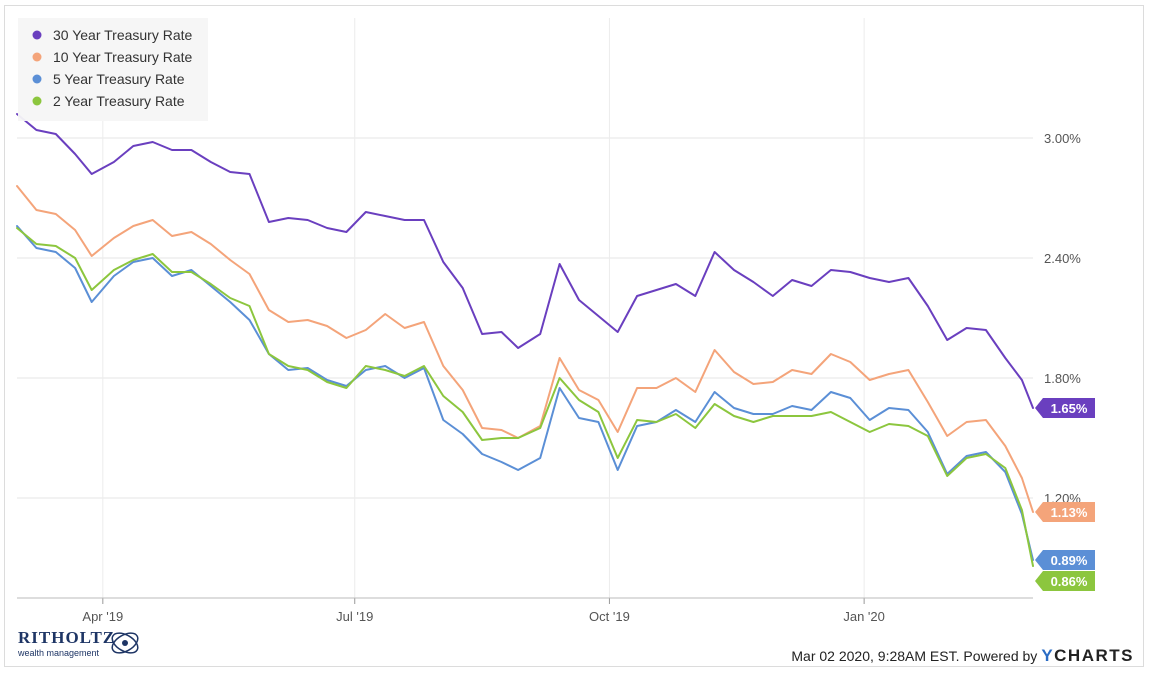 This screenshot has height=674, width=1150. Describe the element at coordinates (1069, 581) in the screenshot. I see `end-value-label: 0.86%` at that location.